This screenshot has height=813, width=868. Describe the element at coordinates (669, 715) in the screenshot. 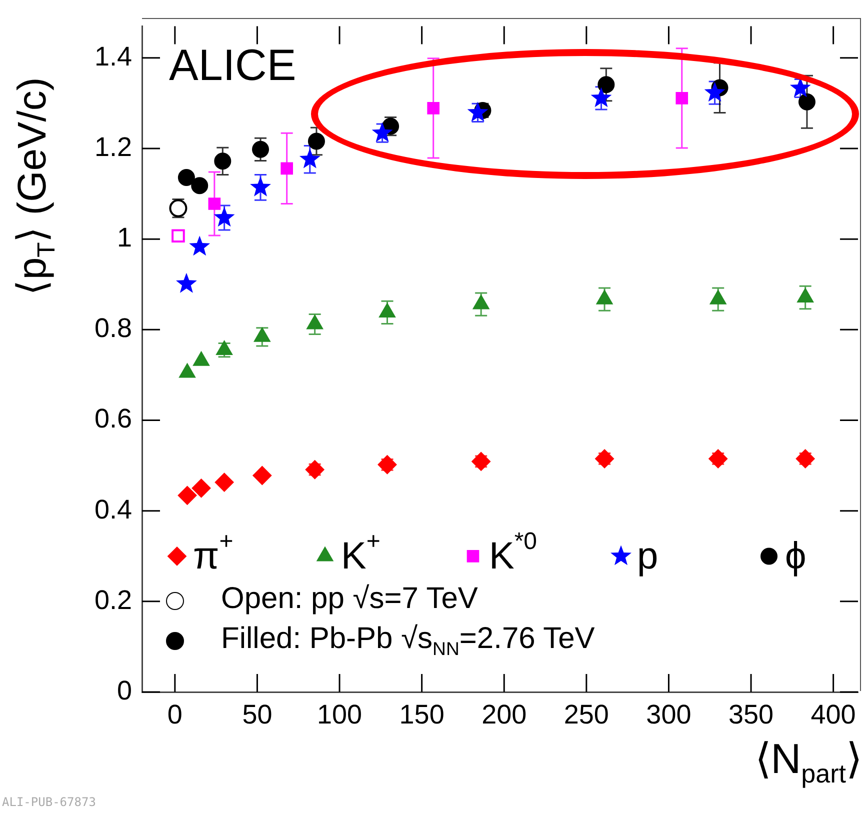

I see `x-tick-label: 300` at that location.